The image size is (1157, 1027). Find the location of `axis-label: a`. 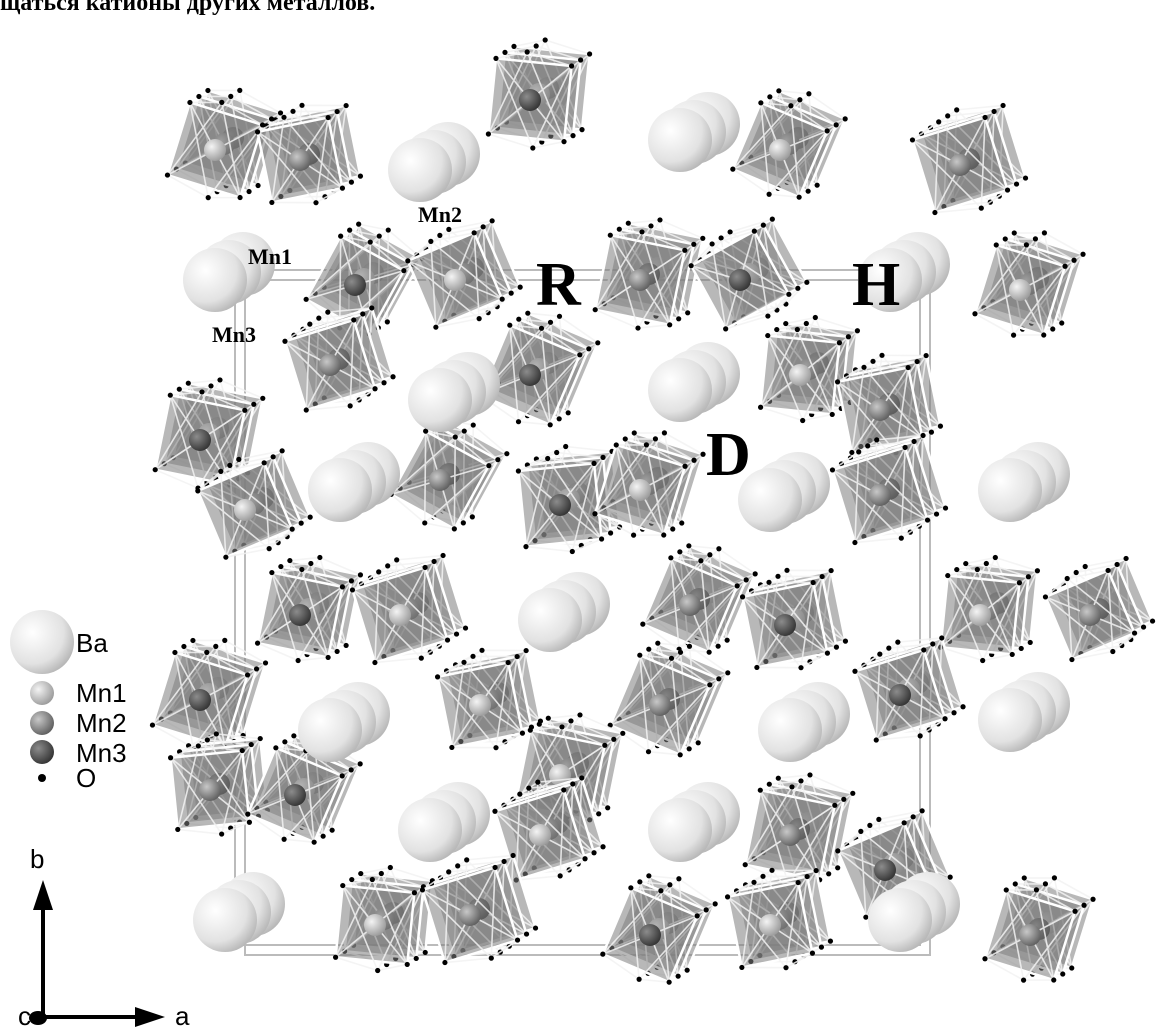

axis-label: a is located at coordinates (182, 1014).